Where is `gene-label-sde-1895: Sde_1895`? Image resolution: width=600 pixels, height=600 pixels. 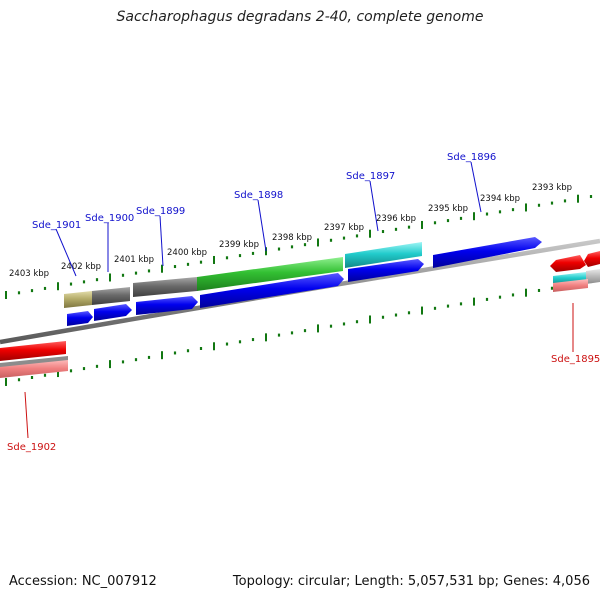
gene-label-sde-1895: Sde_1895 is located at coordinates (575, 359).